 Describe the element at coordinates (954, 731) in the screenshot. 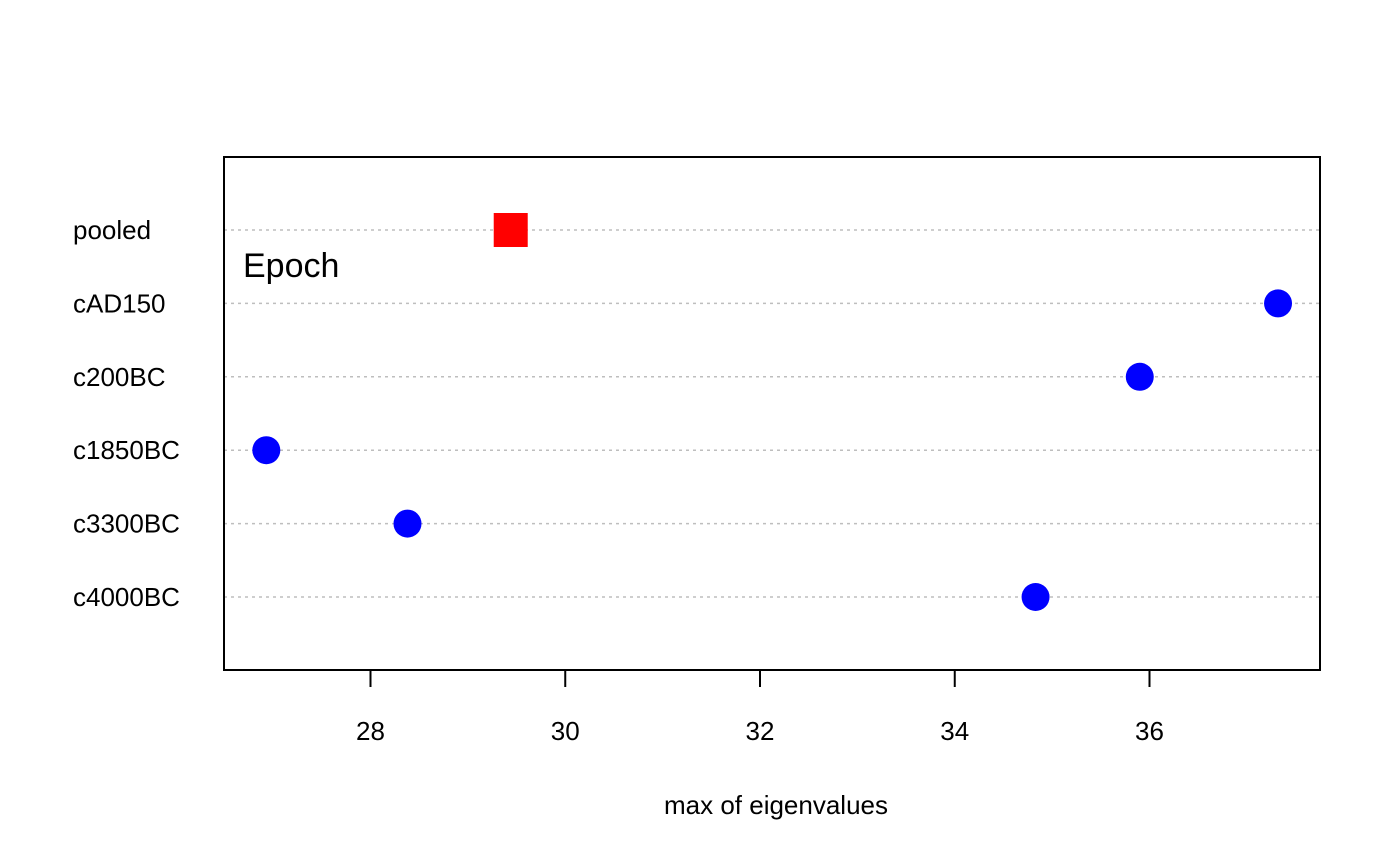

I see `x-tick-label: 34` at that location.